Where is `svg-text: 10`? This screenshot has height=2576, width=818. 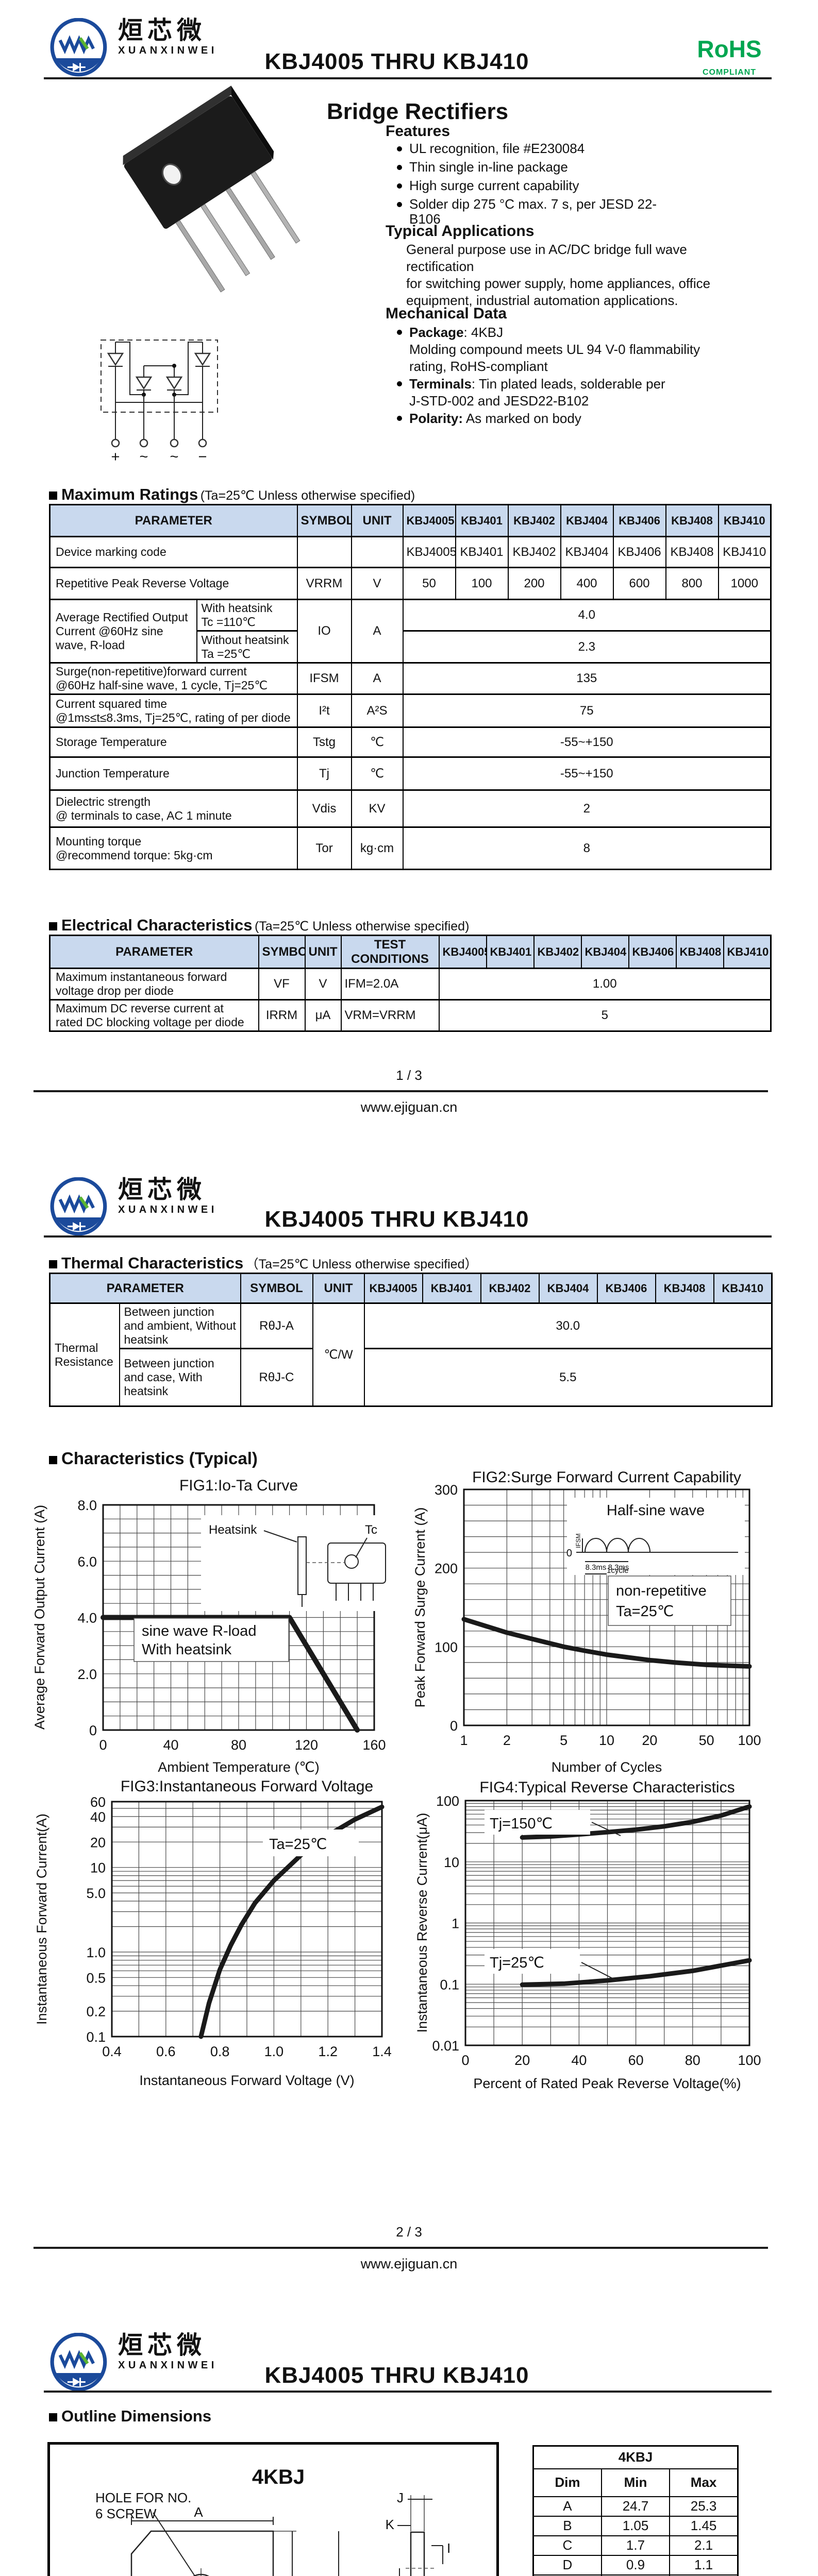
svg-text: 10 is located at coordinates (98, 1868).